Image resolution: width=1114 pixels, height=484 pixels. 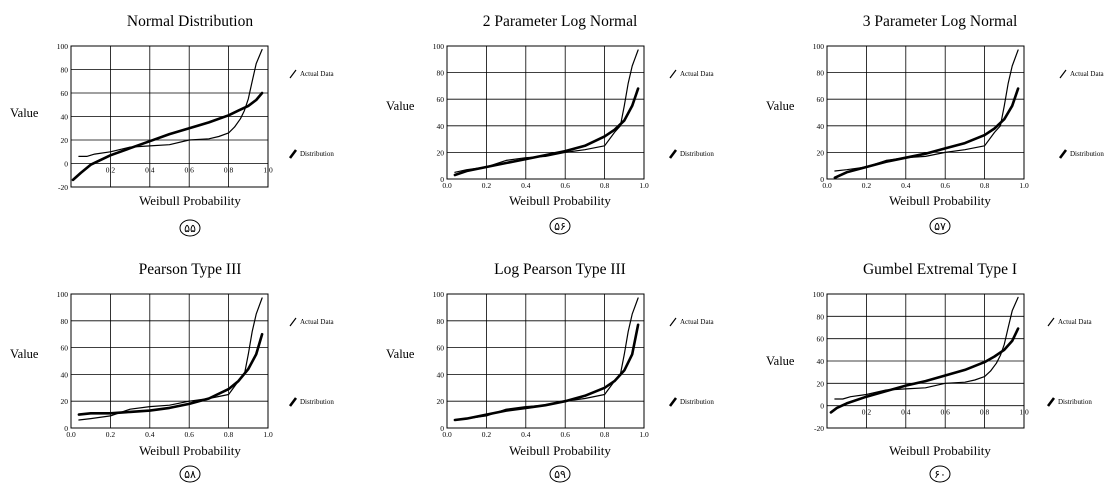 What do you see at coordinates (560, 269) in the screenshot?
I see `chart-title: Log Pearson Type III` at bounding box center [560, 269].